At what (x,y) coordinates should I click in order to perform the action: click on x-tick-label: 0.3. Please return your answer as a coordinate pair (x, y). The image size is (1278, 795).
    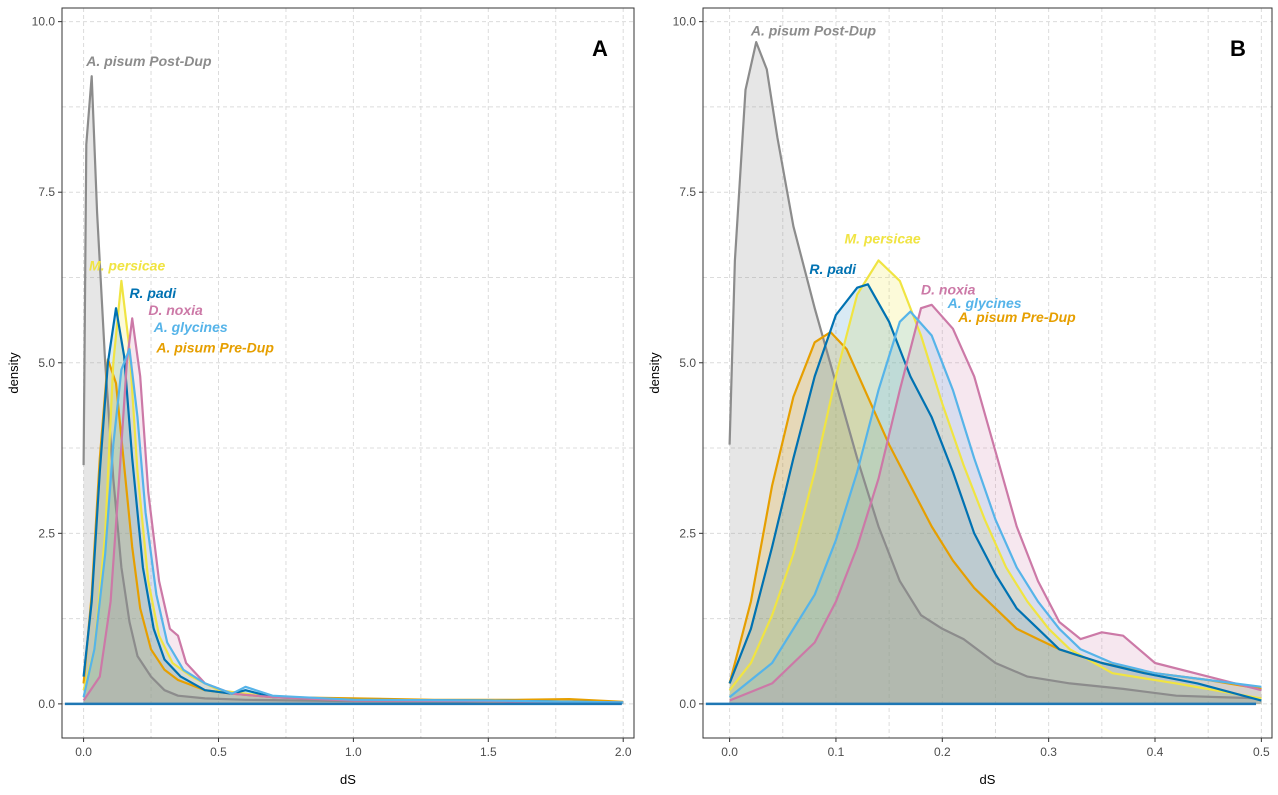
    Looking at the image, I should click on (1048, 752).